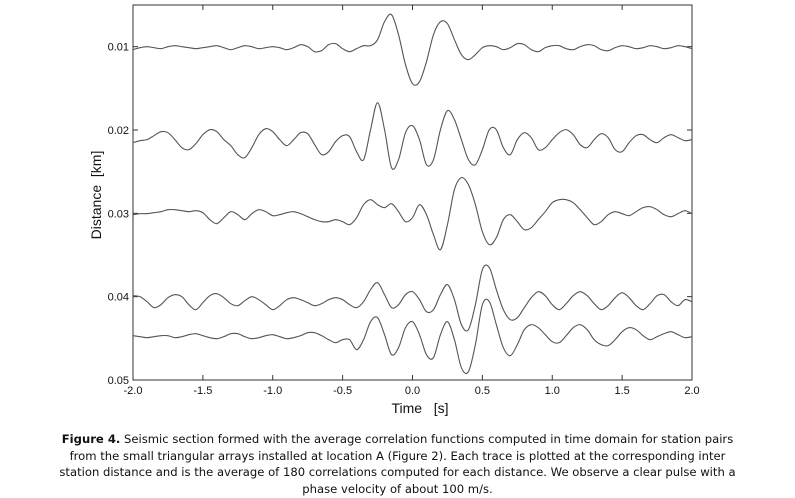 The image size is (795, 498). Describe the element at coordinates (91, 439) in the screenshot. I see `caption-label: Figure 4.` at that location.